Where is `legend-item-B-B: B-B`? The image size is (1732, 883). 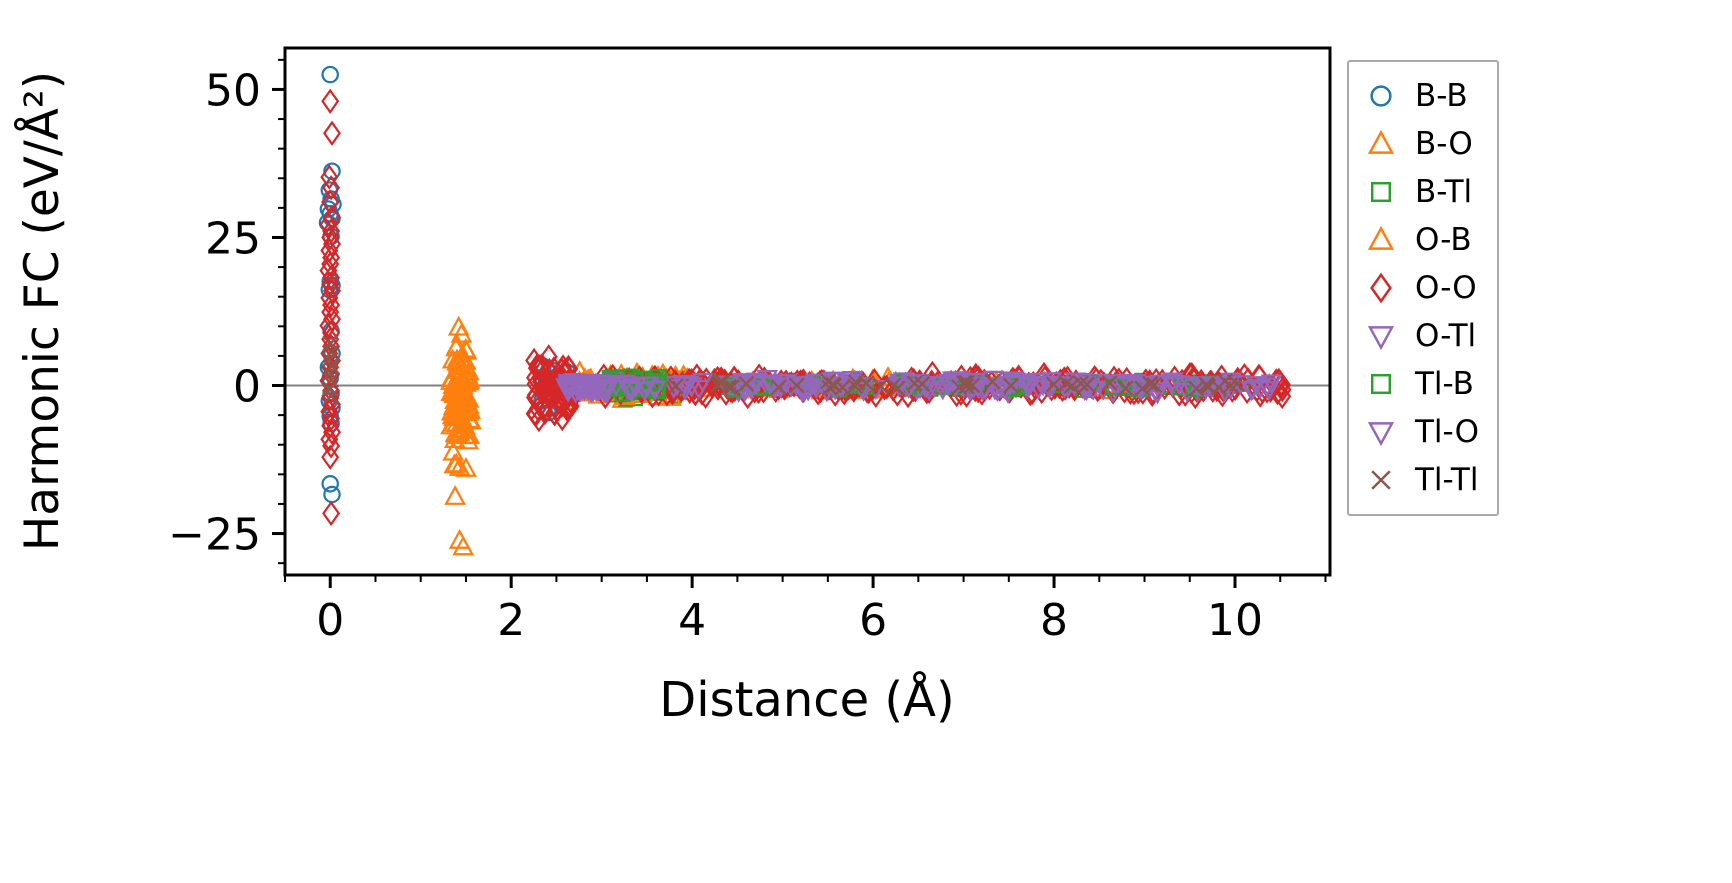
legend-item-B-B: B-B is located at coordinates (1419, 96).